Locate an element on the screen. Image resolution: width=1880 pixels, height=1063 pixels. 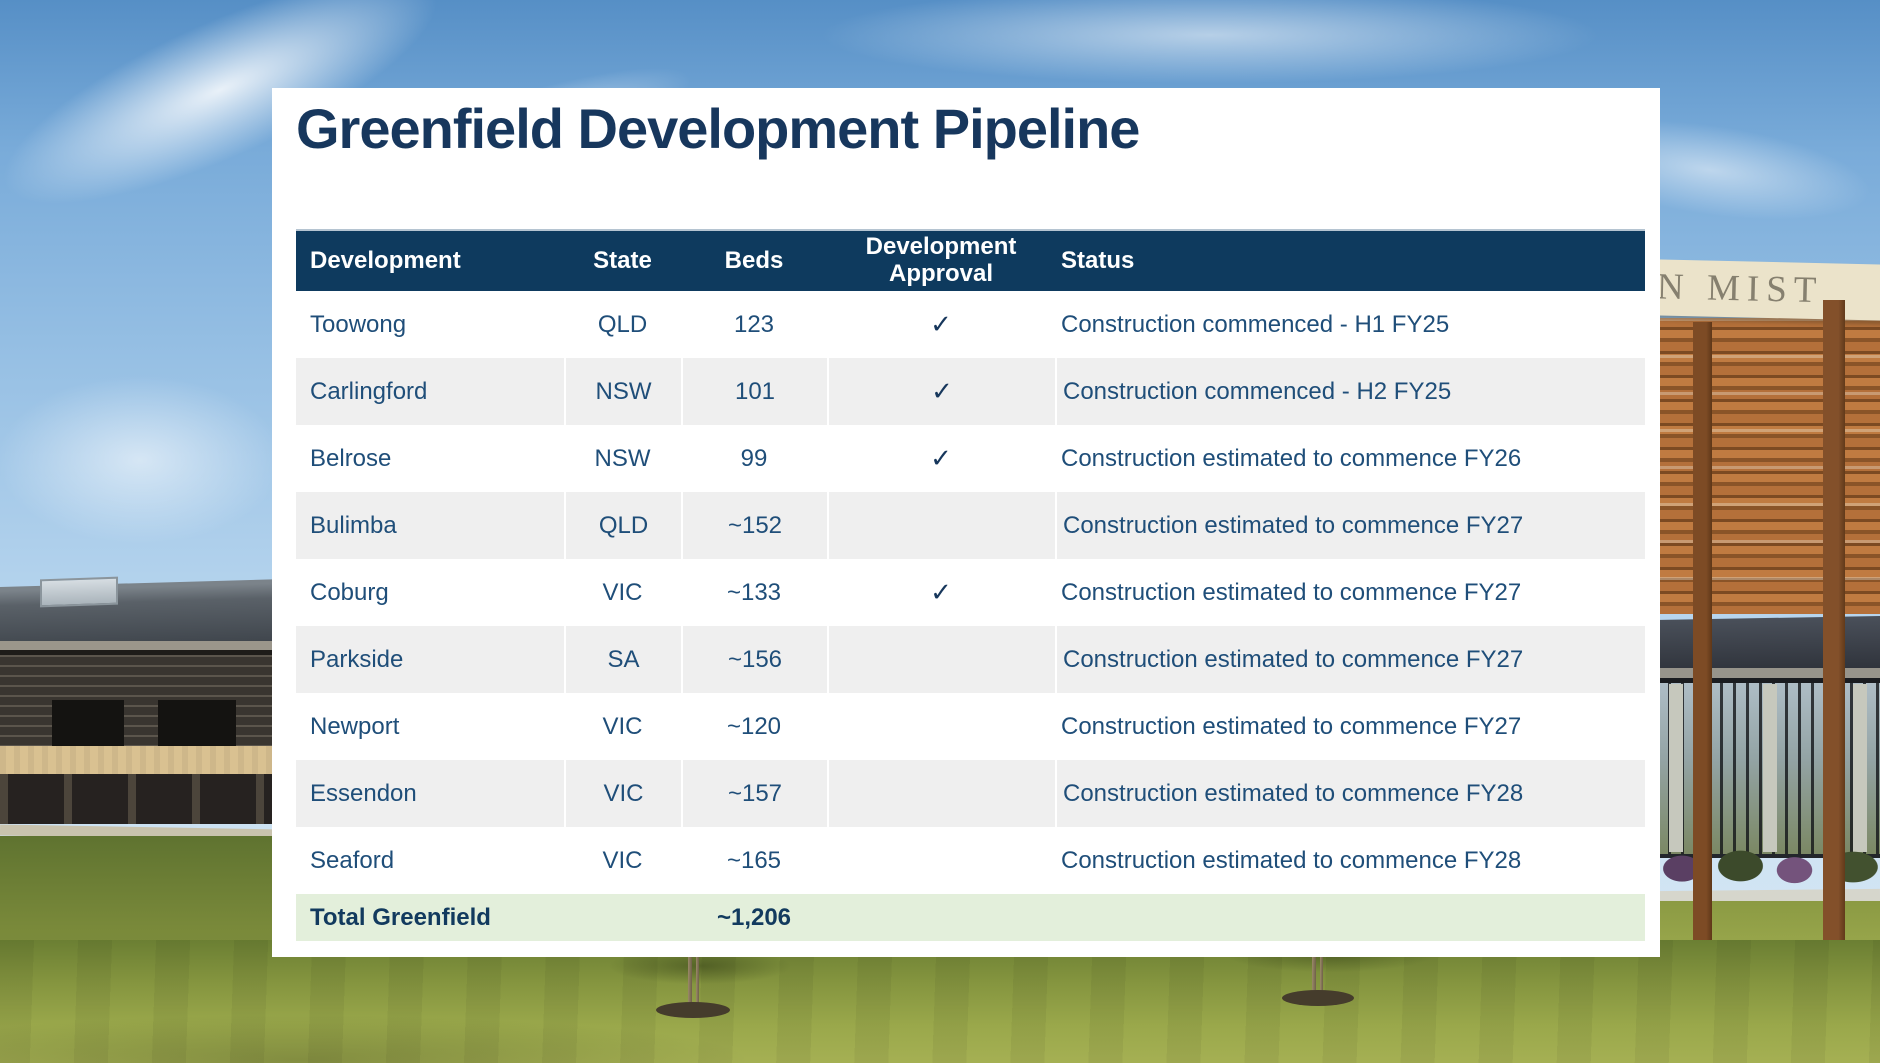
cell-beds: ~120 is located at coordinates (754, 726).